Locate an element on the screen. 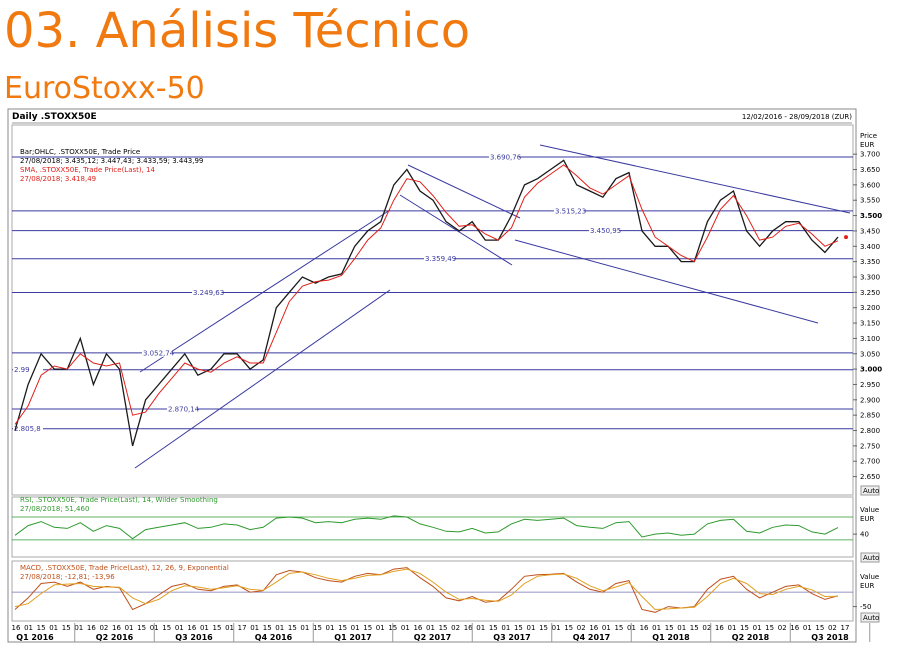  y-tick-label: 3.700 is located at coordinates (870, 155).